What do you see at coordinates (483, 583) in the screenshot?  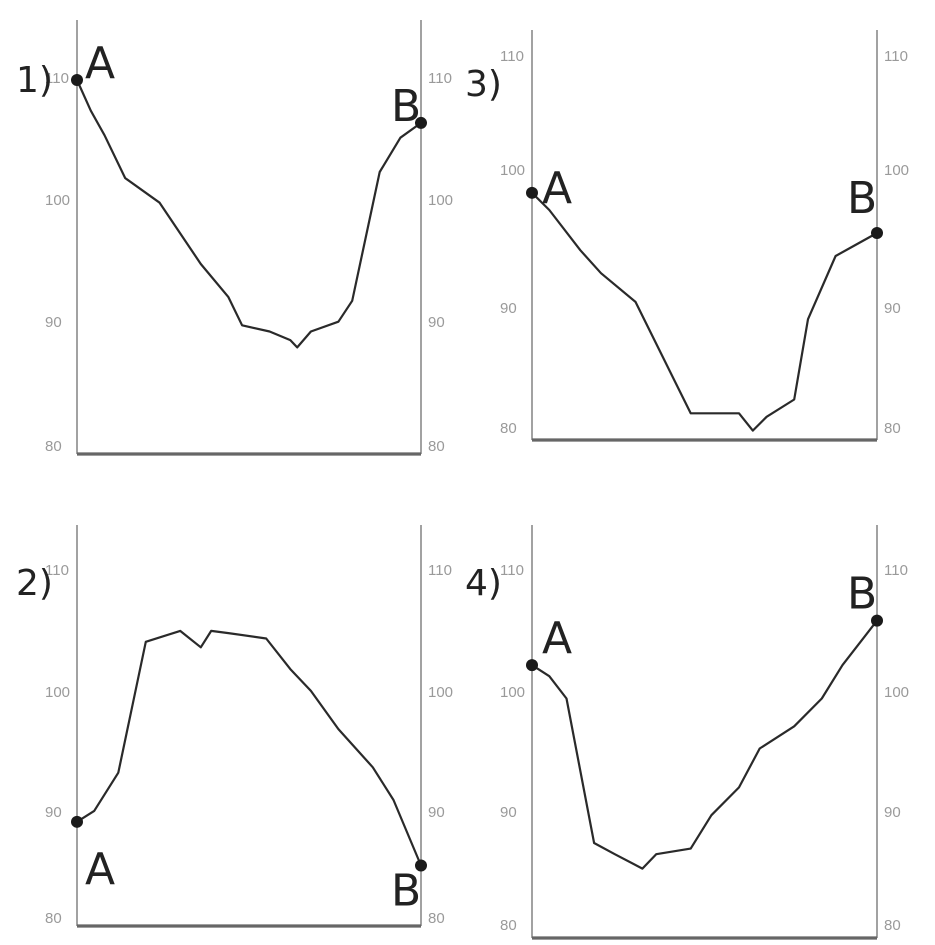 I see `panel-label: 4)` at bounding box center [483, 583].